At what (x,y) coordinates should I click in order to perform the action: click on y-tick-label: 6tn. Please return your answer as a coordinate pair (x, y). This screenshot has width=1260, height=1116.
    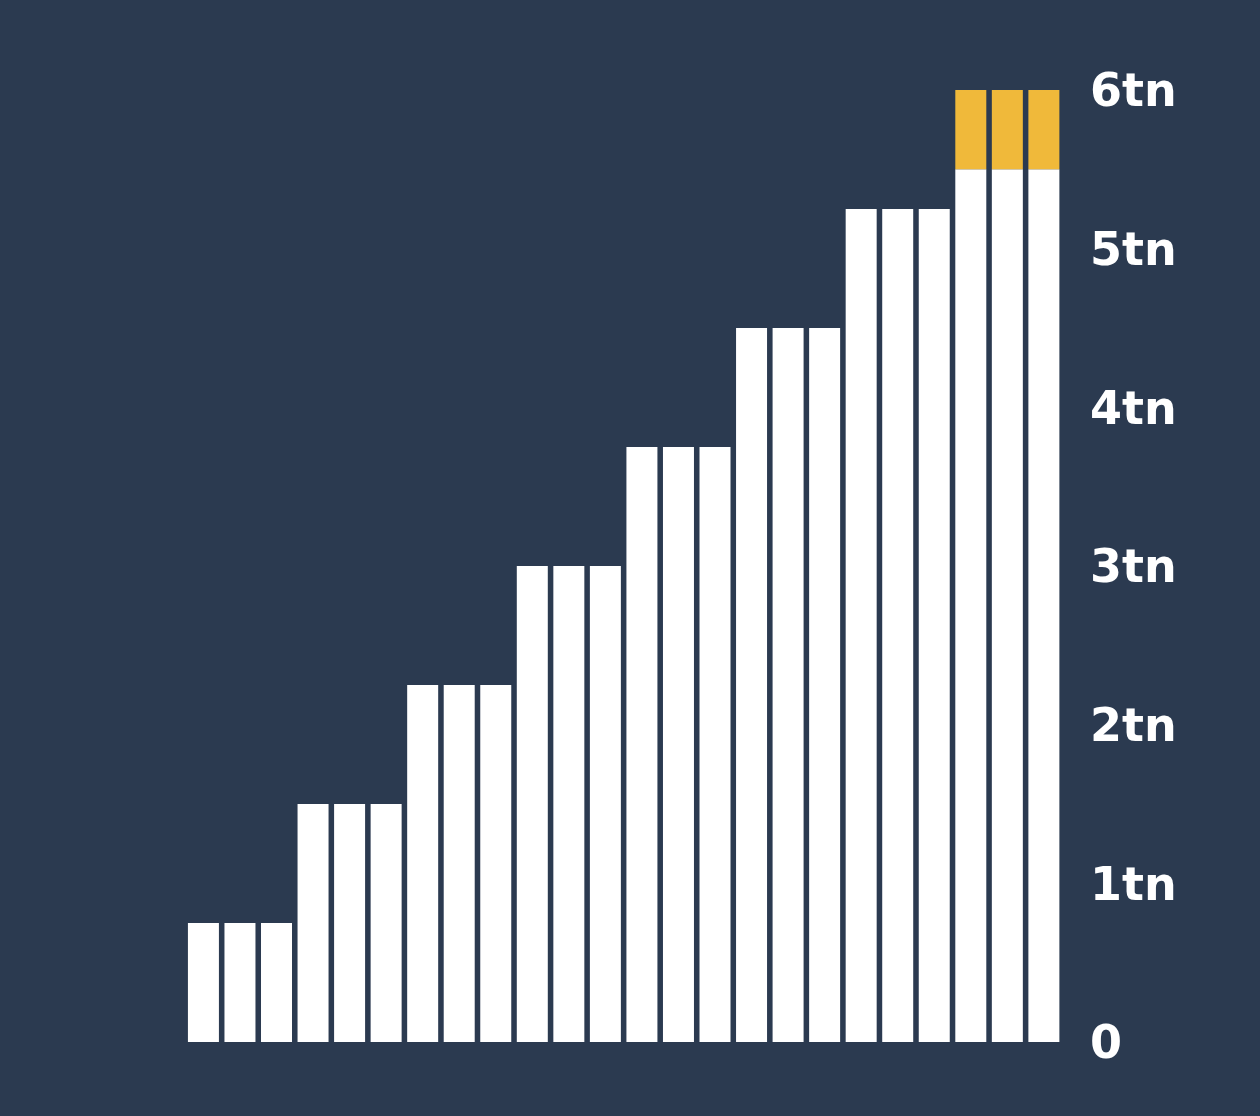
    Looking at the image, I should click on (1133, 90).